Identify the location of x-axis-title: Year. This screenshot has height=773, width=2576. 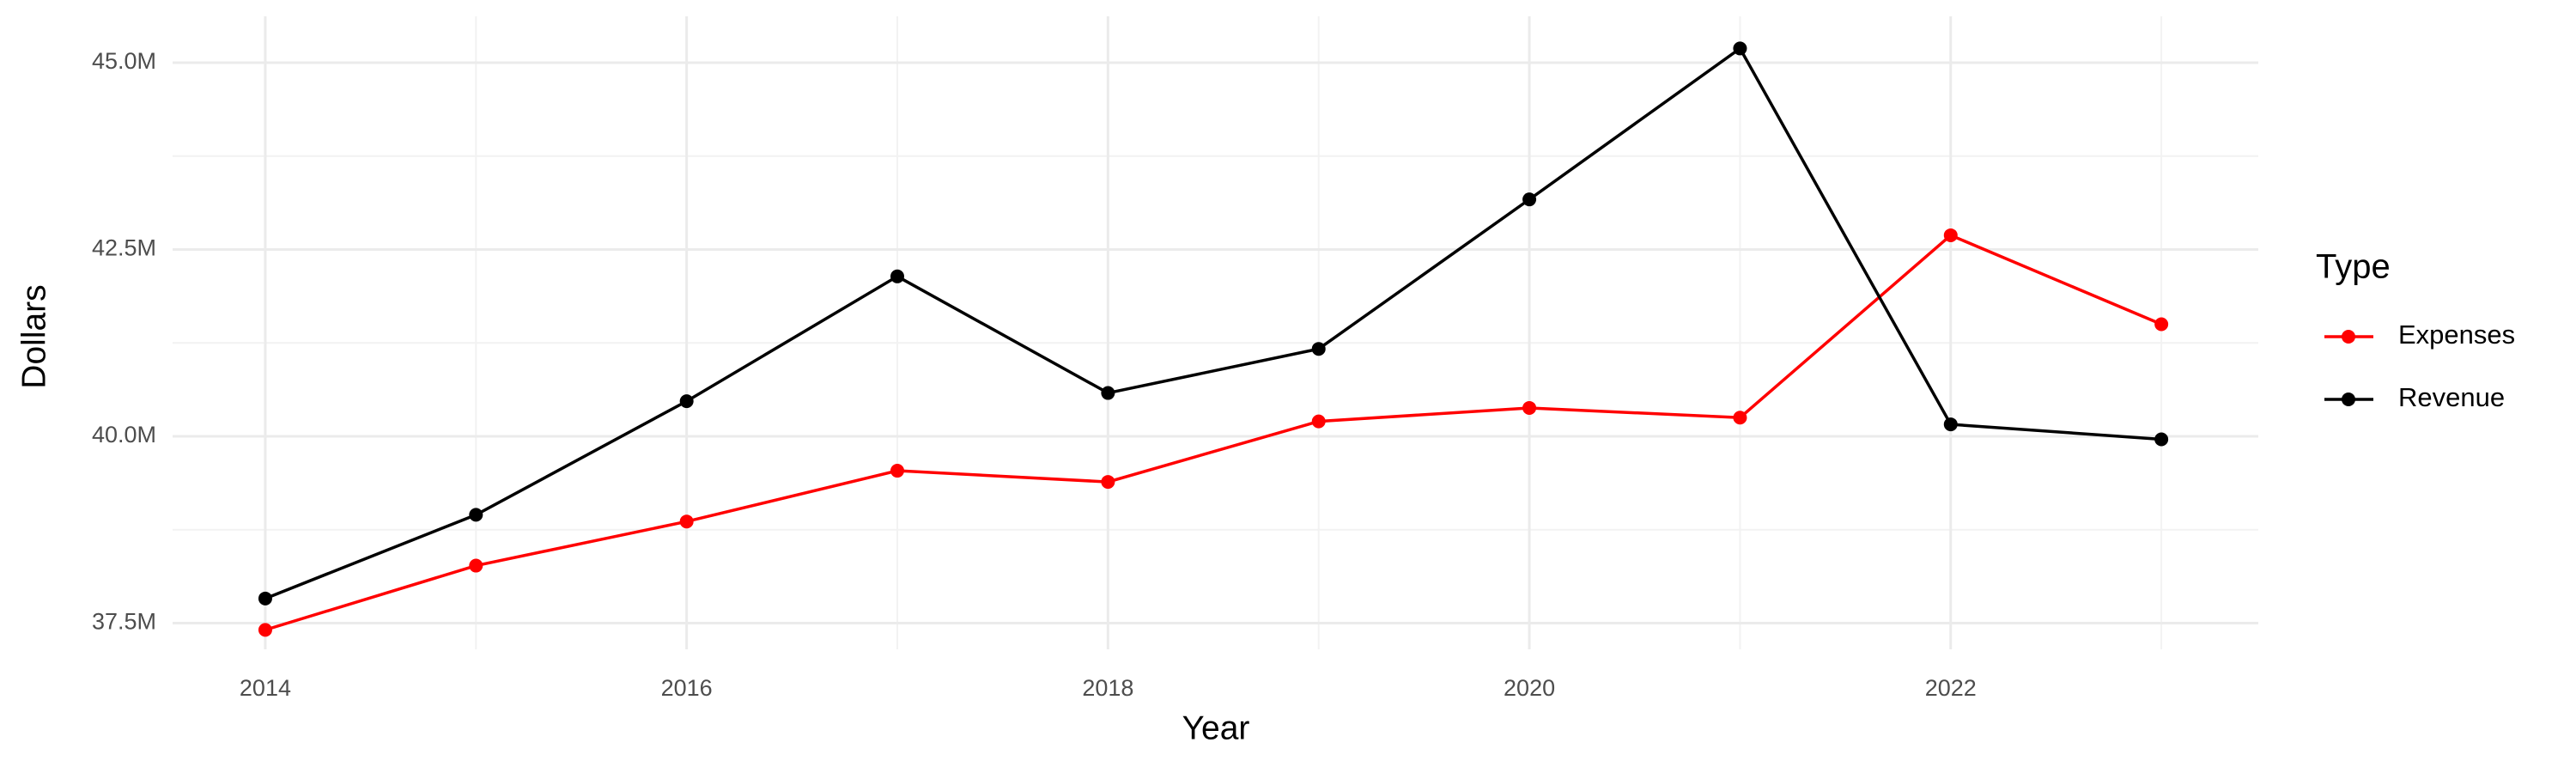
(1216, 727).